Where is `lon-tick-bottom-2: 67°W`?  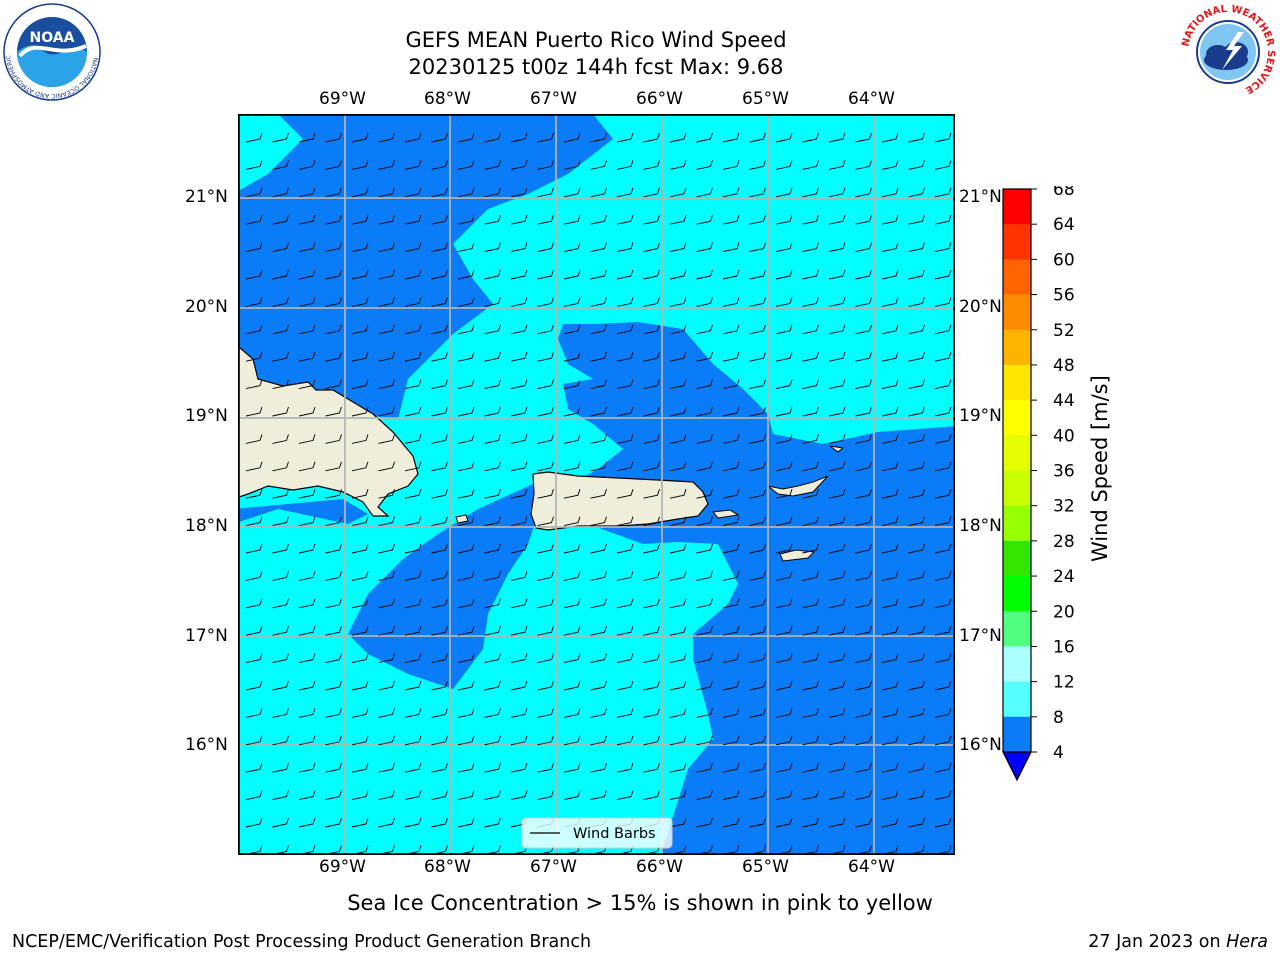 lon-tick-bottom-2: 67°W is located at coordinates (553, 867).